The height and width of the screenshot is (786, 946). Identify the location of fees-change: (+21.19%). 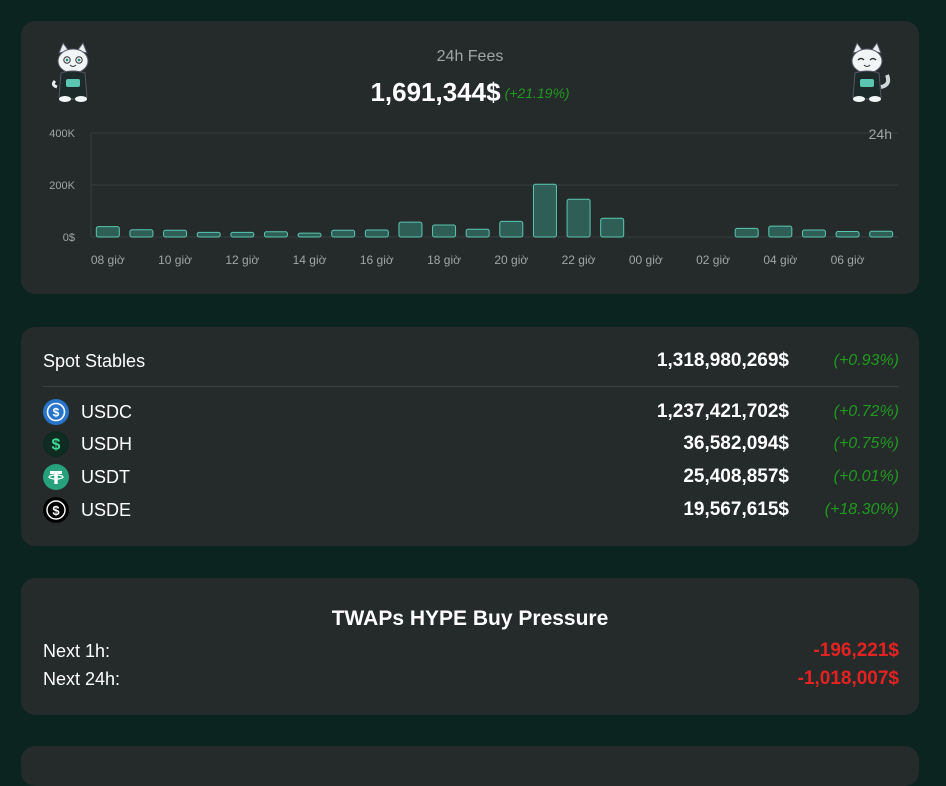
(537, 92).